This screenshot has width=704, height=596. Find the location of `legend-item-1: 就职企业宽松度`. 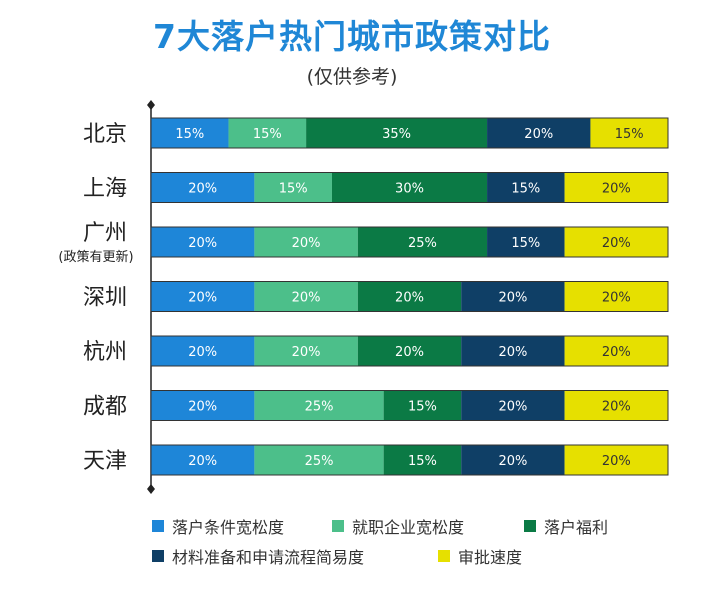

legend-item-1: 就职企业宽松度 is located at coordinates (398, 526).